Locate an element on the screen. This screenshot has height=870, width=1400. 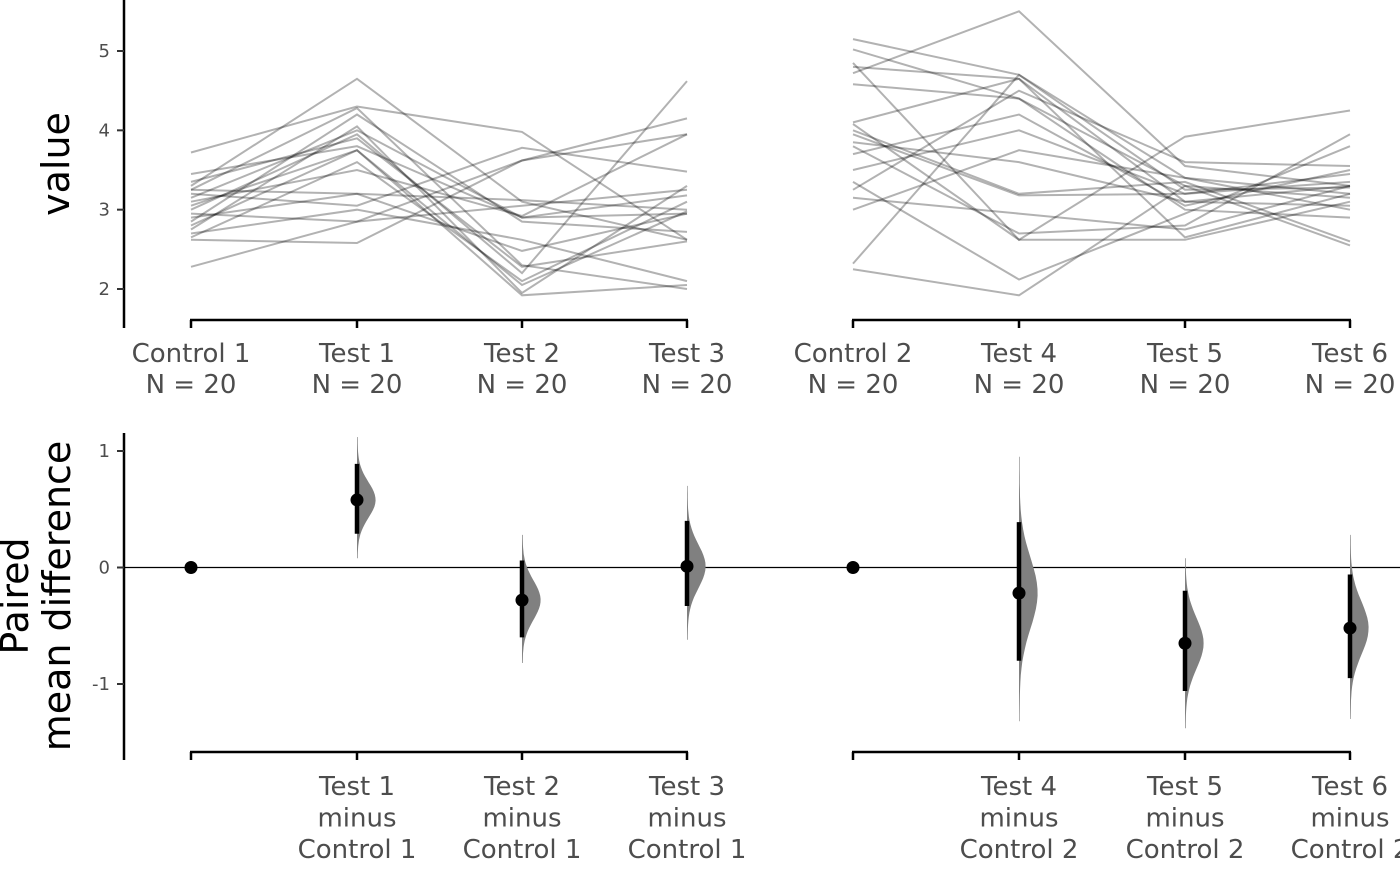
y-tick-label: 0 is located at coordinates (104, 568).